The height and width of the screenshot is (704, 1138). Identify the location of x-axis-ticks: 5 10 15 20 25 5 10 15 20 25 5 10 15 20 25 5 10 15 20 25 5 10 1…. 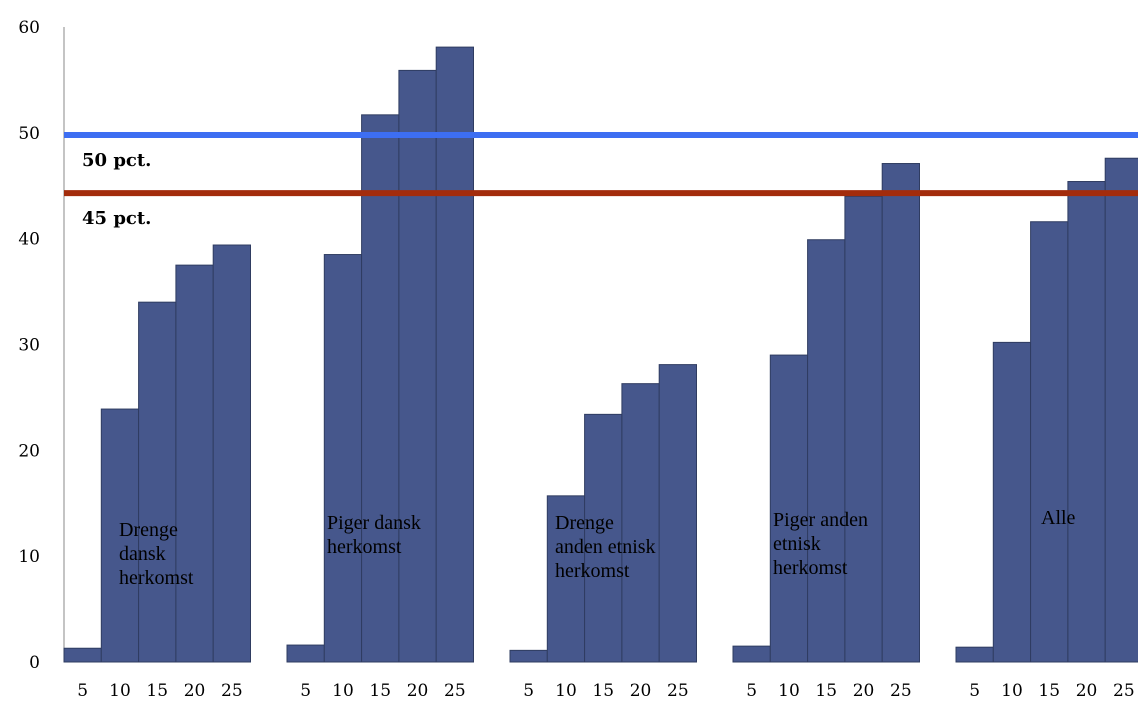
(605, 691).